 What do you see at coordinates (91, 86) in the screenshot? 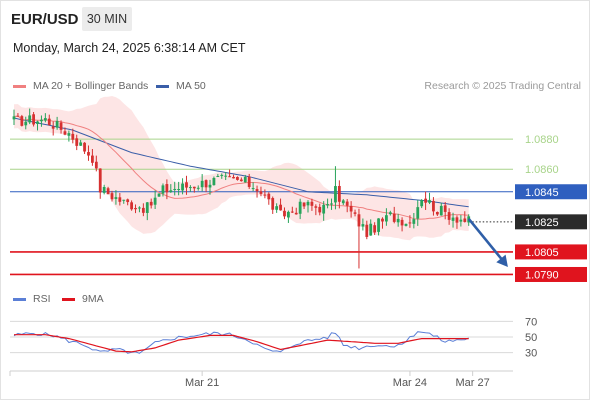
I see `legend-ma20-label: MA 20 + Bollinger Bands` at bounding box center [91, 86].